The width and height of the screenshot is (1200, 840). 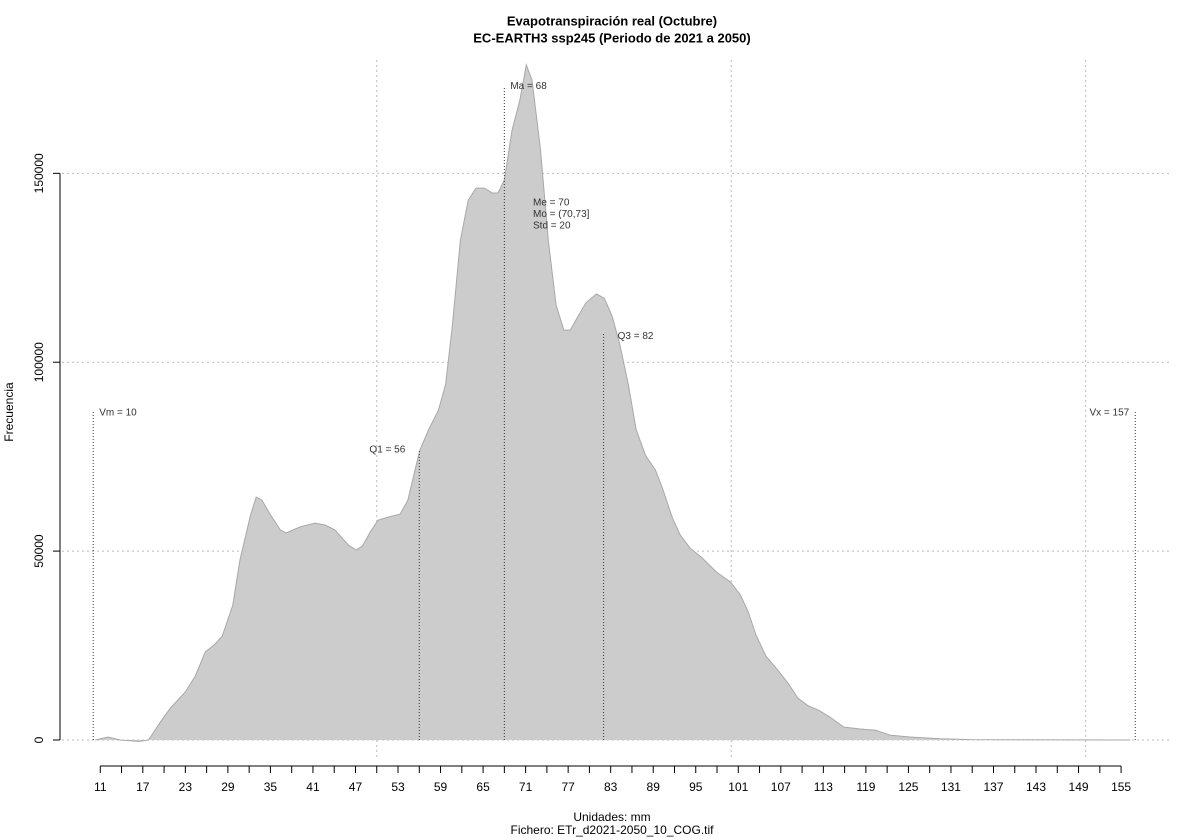 I want to click on x-tick-label: 41, so click(x=313, y=787).